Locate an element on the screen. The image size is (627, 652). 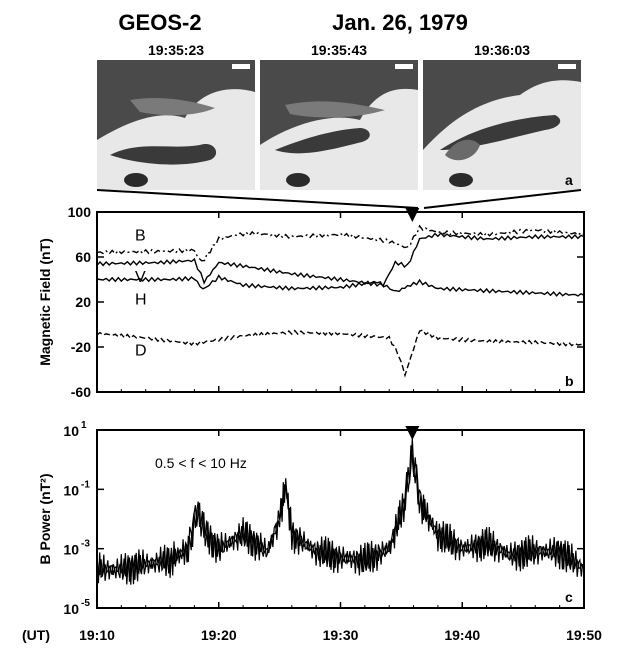
frame-time-1: 19:35:23 is located at coordinates (176, 50).